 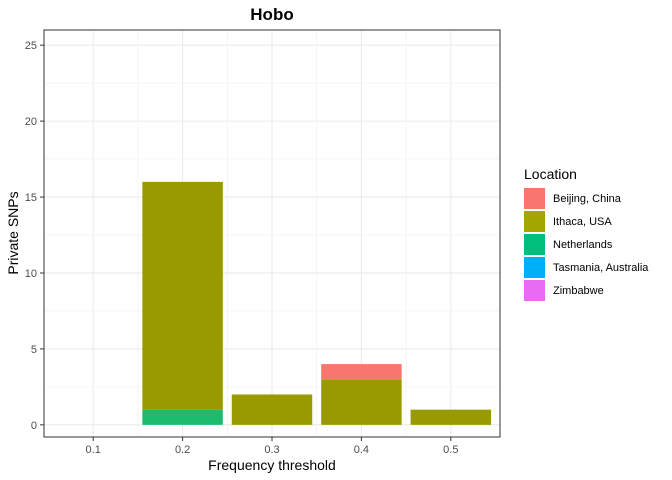 I want to click on legend-item: Tasmania, Australia, so click(x=586, y=267).